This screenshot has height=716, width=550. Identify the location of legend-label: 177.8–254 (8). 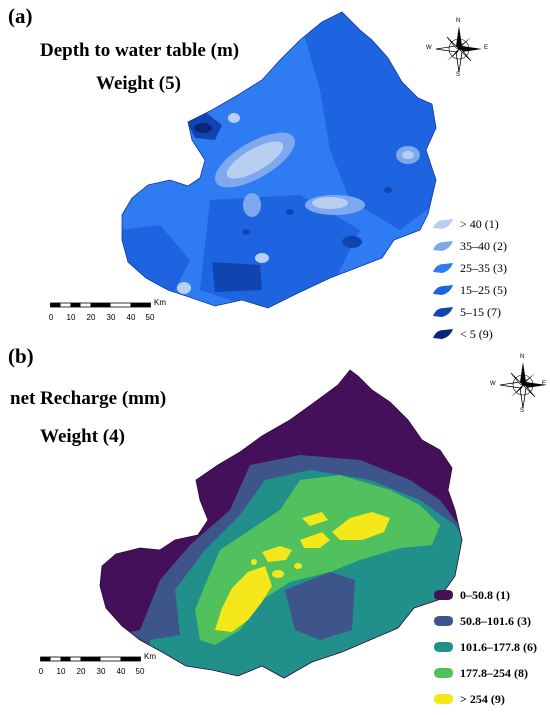
(494, 673).